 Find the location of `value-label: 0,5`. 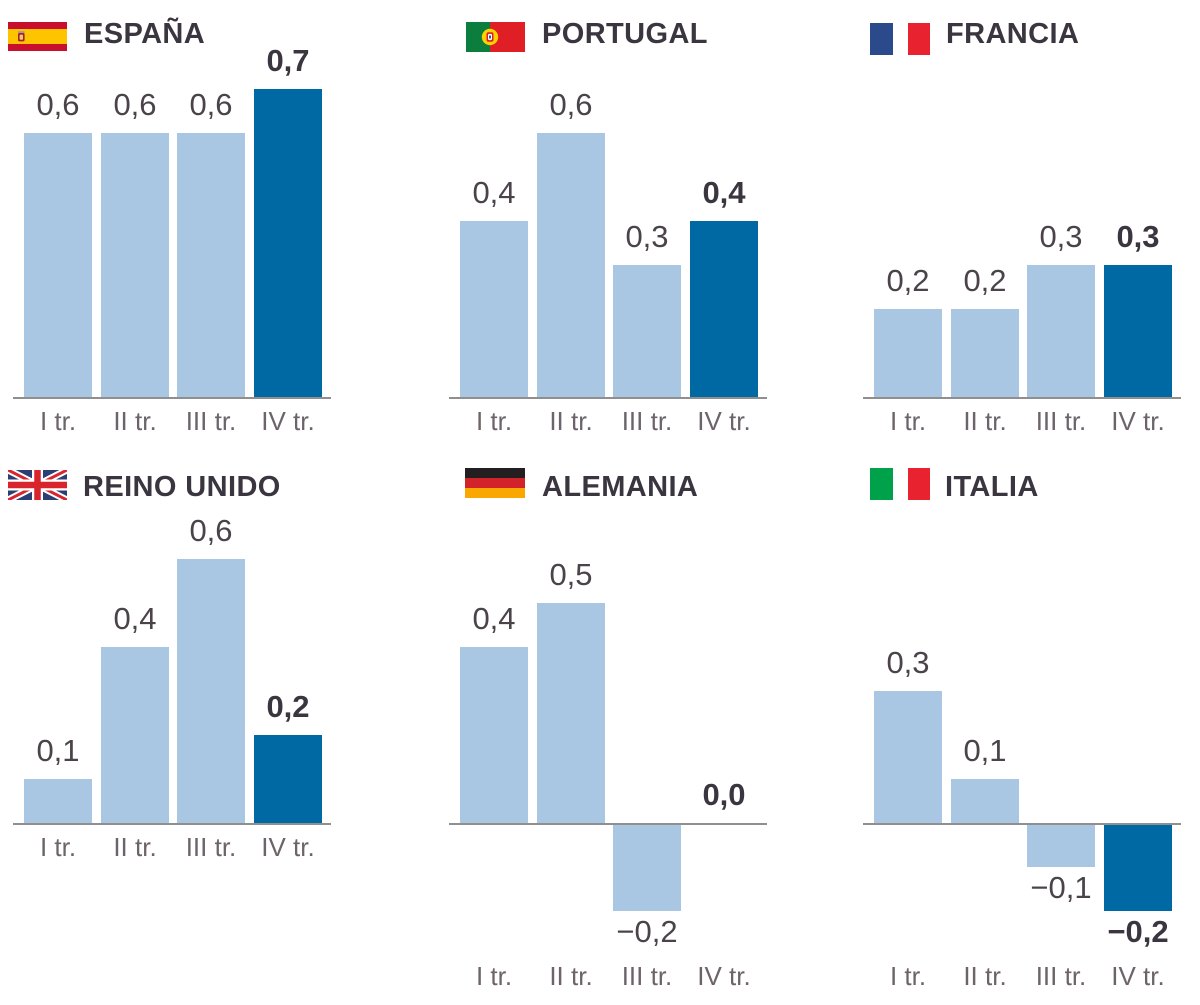

value-label: 0,5 is located at coordinates (571, 574).